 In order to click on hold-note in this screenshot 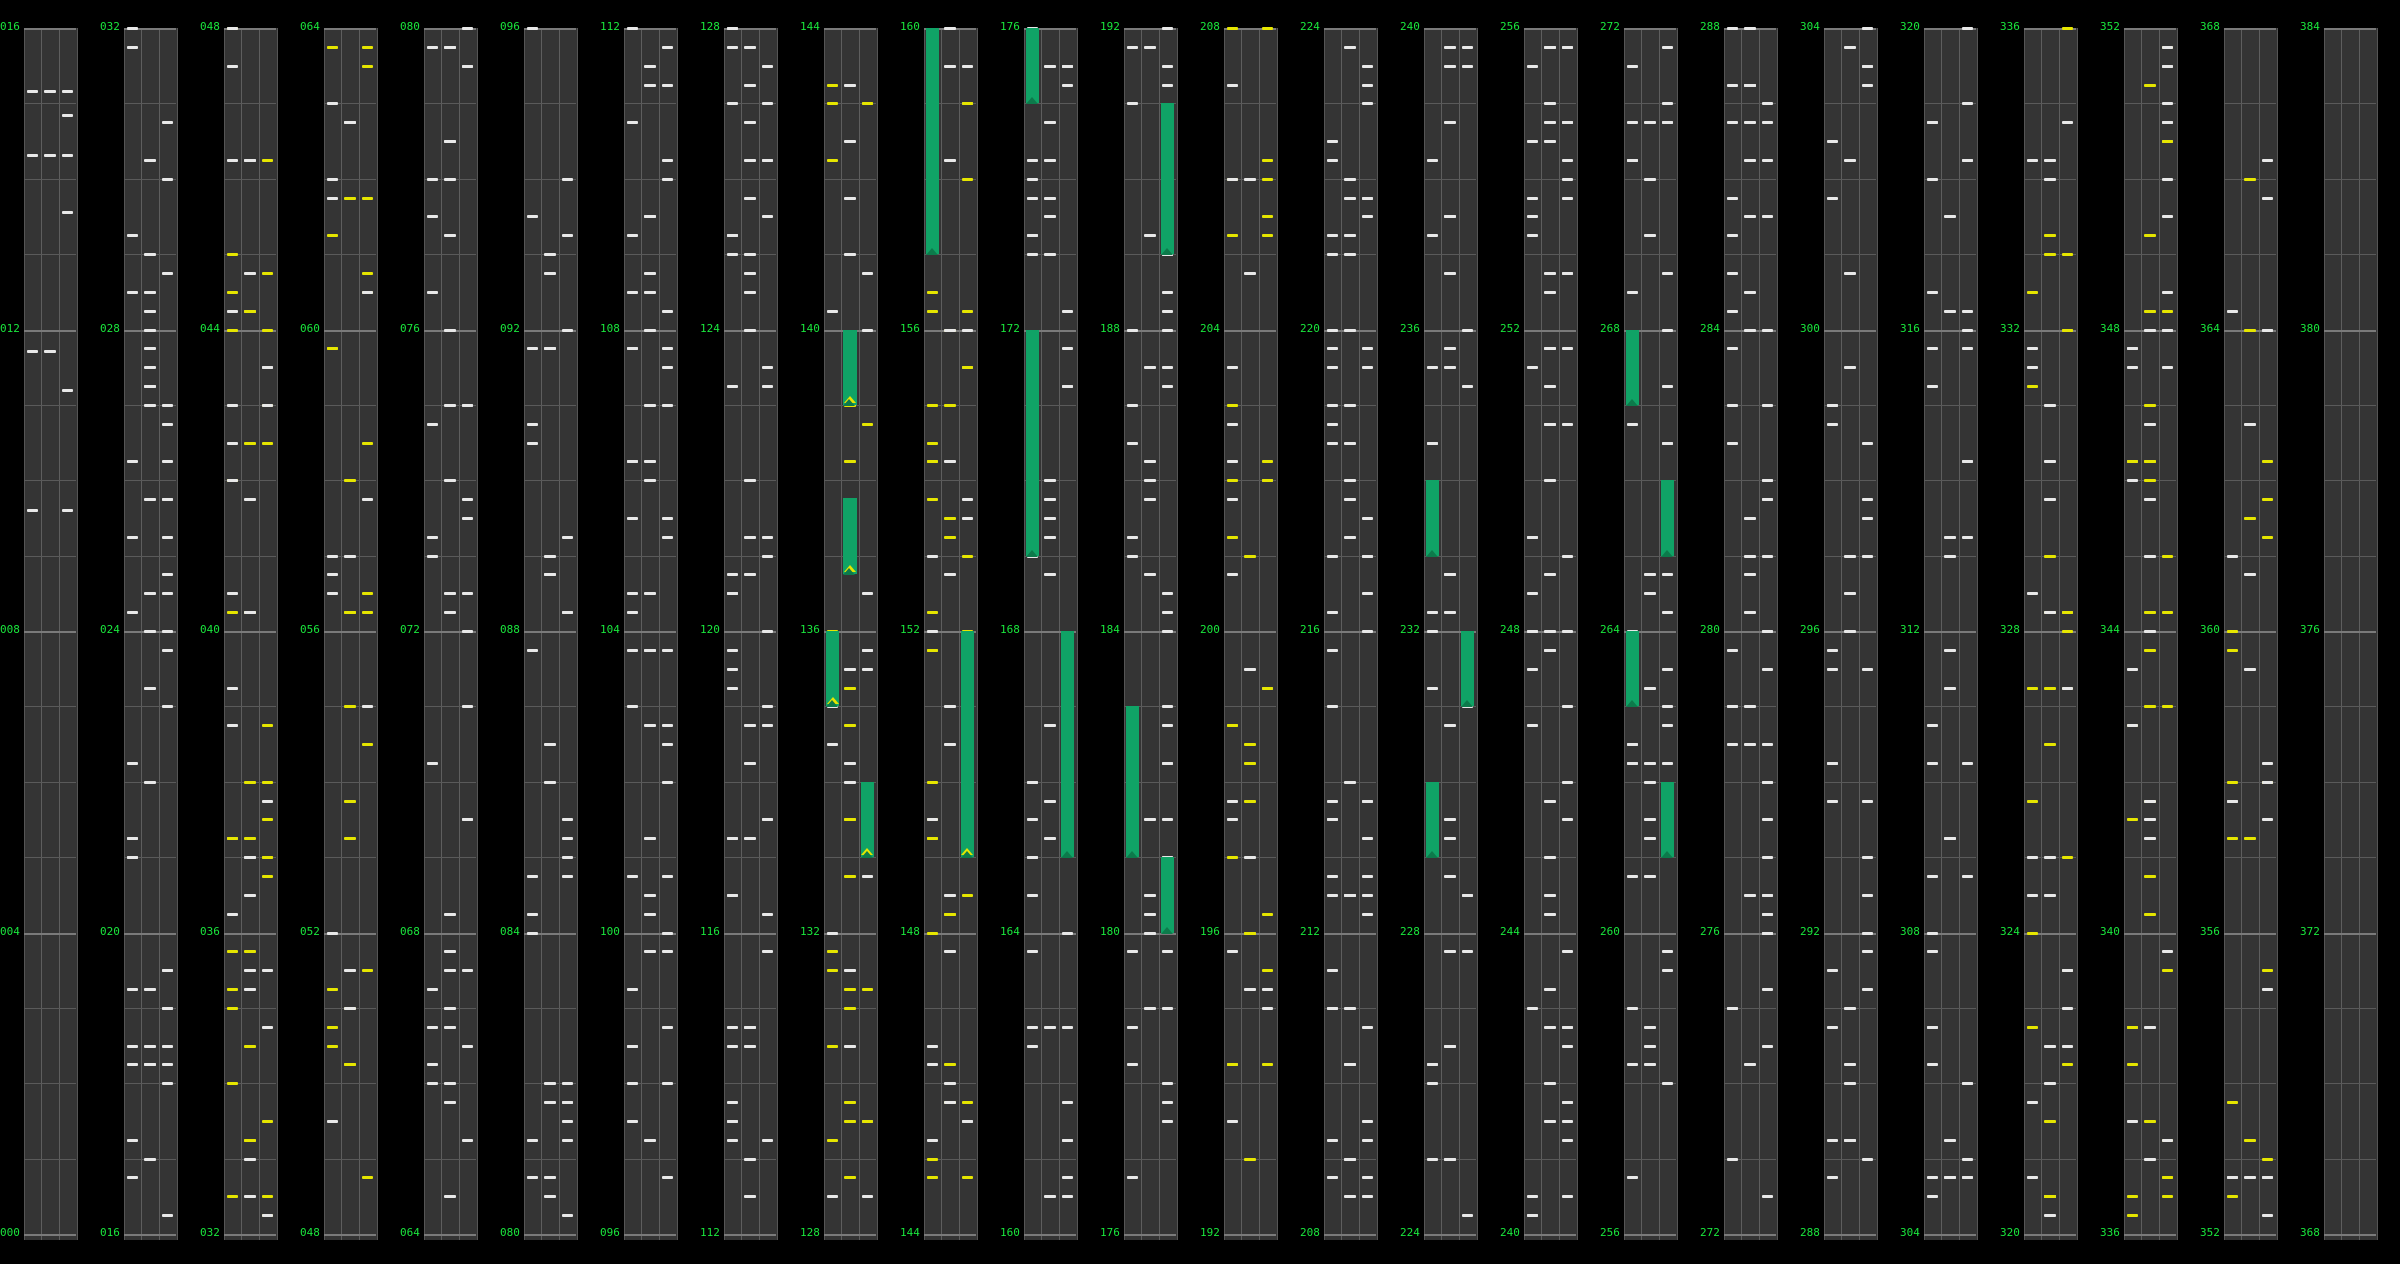, I will do `click(1167, 179)`.